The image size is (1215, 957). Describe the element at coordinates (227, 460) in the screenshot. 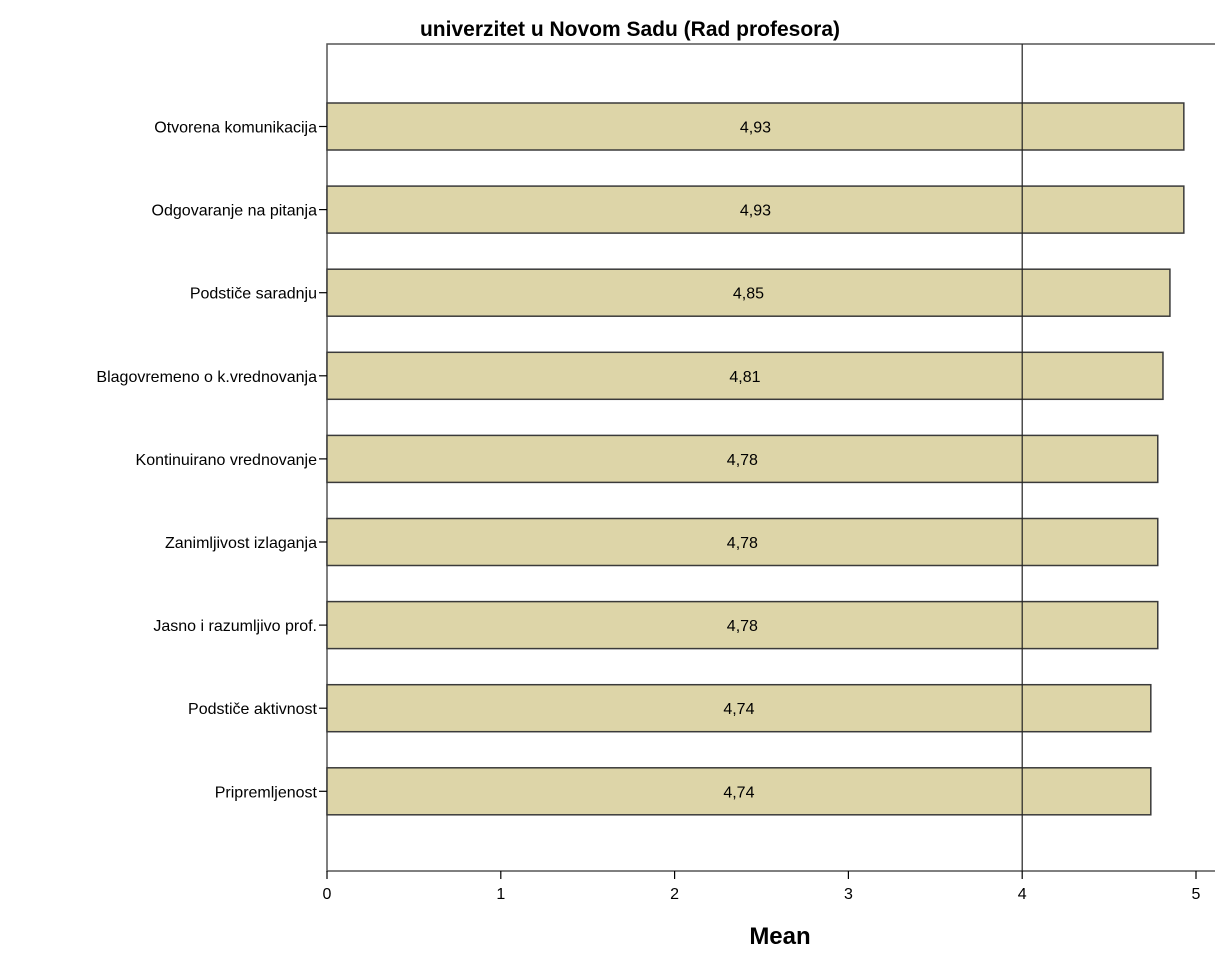

I see `category-label: Kontinuirano vrednovanje` at that location.